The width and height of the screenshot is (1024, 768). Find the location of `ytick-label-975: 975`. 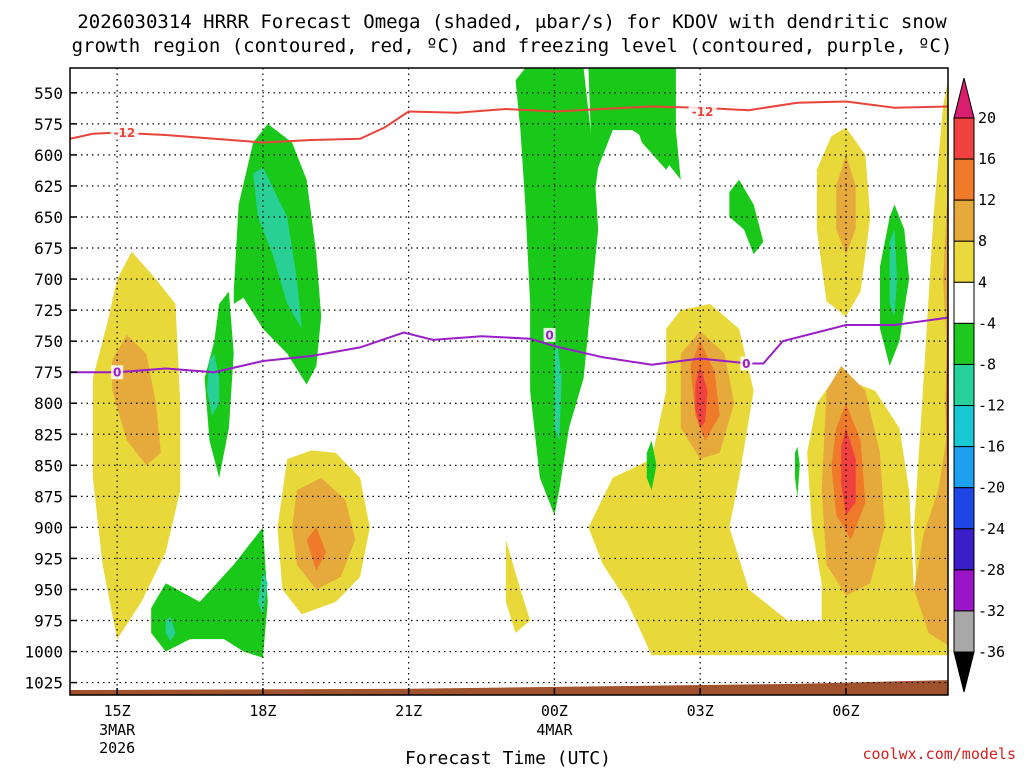

ytick-label-975: 975 is located at coordinates (48, 621).